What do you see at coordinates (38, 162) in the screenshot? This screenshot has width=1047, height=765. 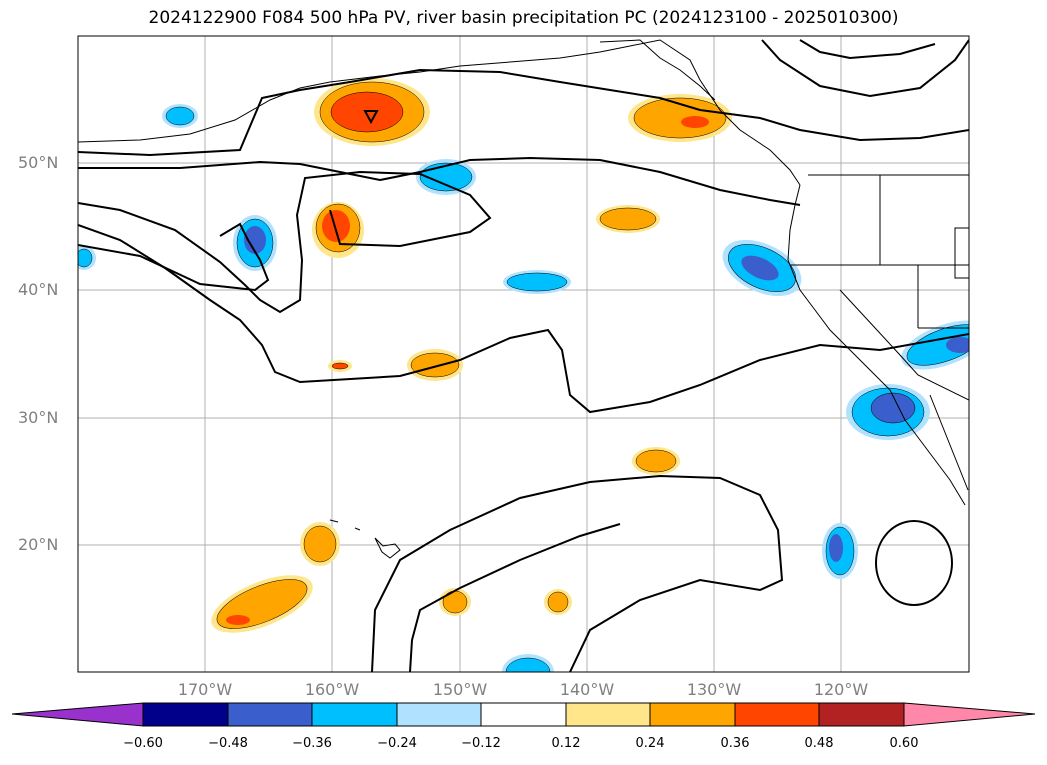 I see `lat-label-50: 50°N` at bounding box center [38, 162].